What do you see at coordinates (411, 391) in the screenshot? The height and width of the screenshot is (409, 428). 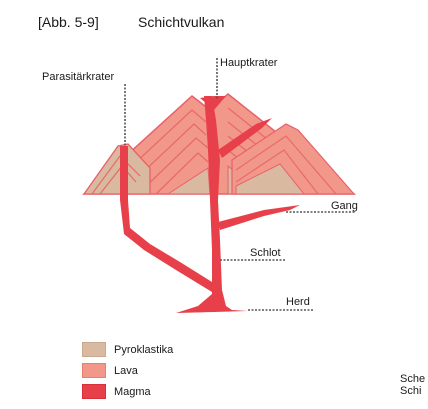 I see `cut-off-line-2: Schi` at bounding box center [411, 391].